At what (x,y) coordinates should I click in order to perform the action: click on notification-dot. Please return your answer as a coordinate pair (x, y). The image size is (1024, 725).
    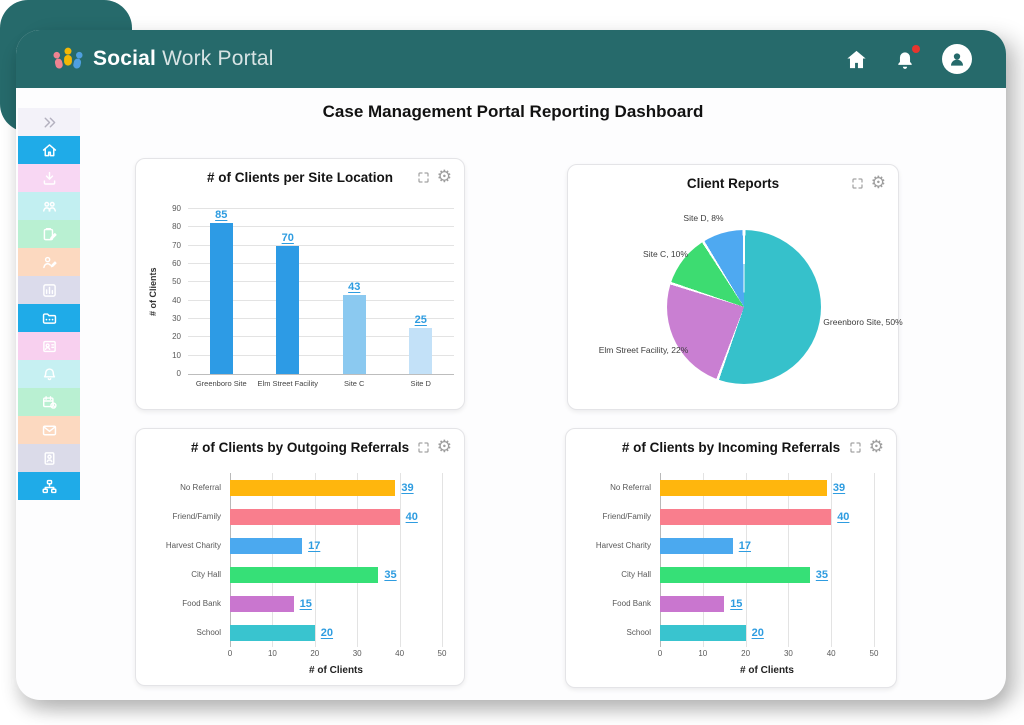
    Looking at the image, I should click on (916, 48).